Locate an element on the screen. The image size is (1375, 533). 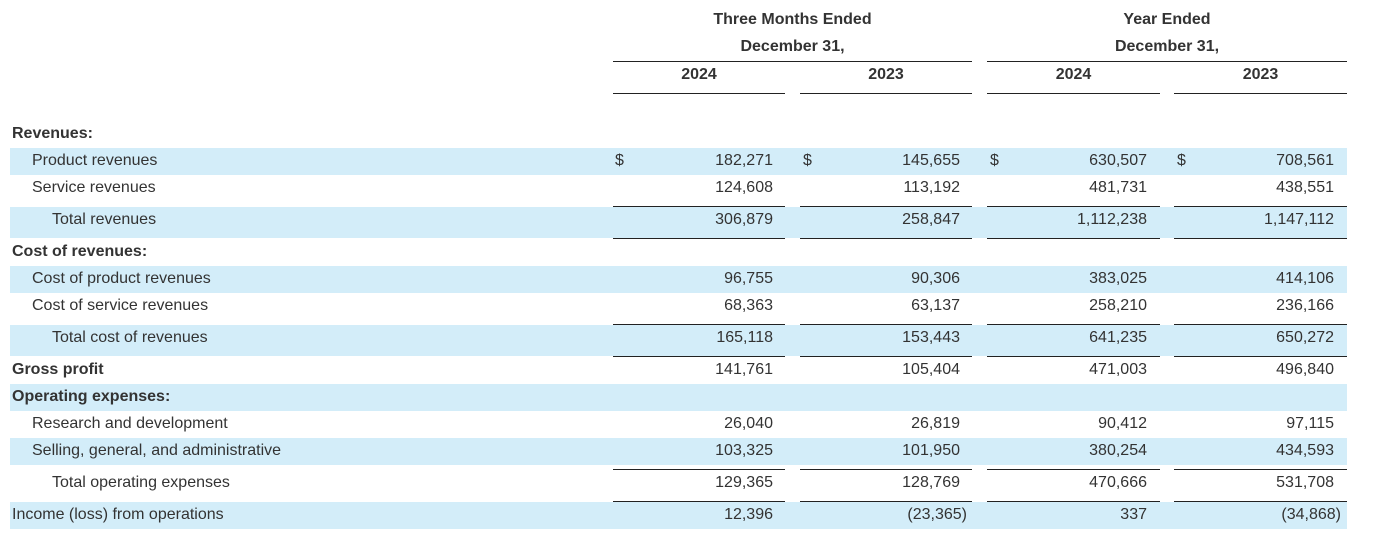
cell-value: 12,396 is located at coordinates (748, 514).